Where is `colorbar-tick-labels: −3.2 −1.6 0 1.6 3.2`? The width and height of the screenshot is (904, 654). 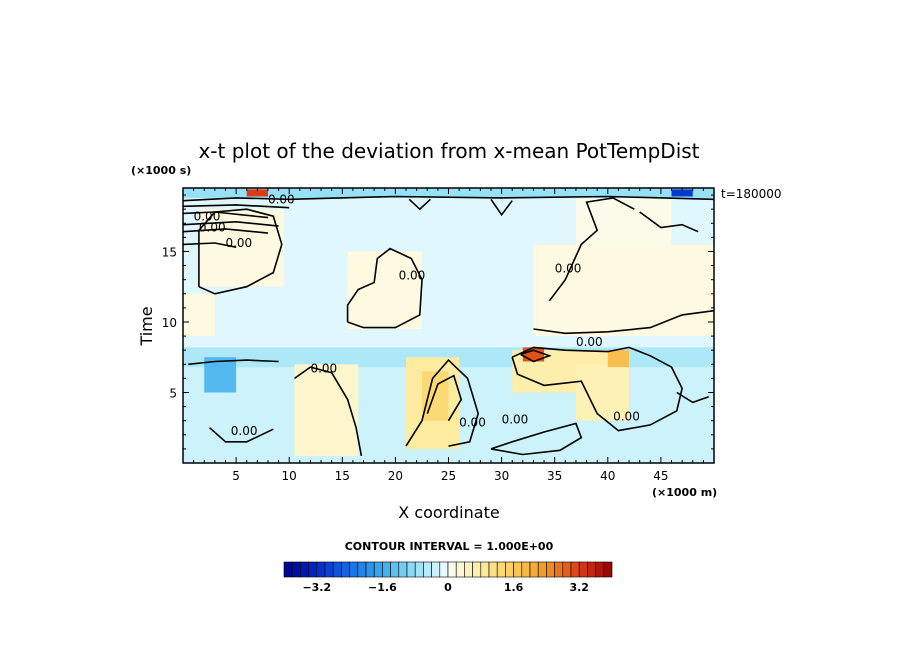
colorbar-tick-labels: −3.2 −1.6 0 1.6 3.2 is located at coordinates (445, 587).